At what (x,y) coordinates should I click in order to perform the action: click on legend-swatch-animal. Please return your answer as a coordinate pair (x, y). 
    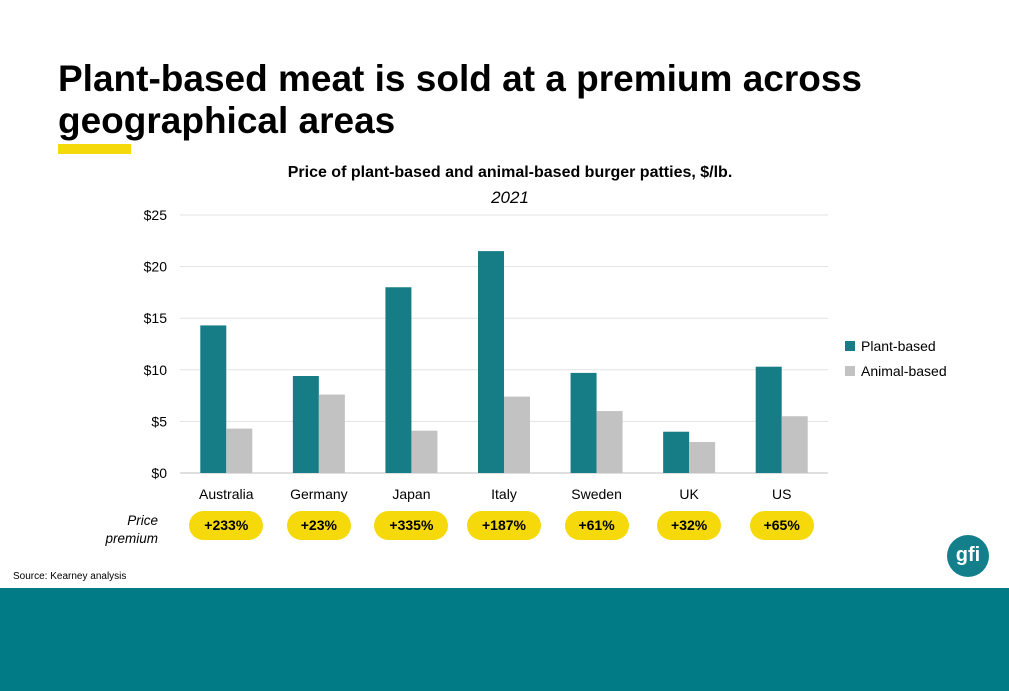
    Looking at the image, I should click on (850, 370).